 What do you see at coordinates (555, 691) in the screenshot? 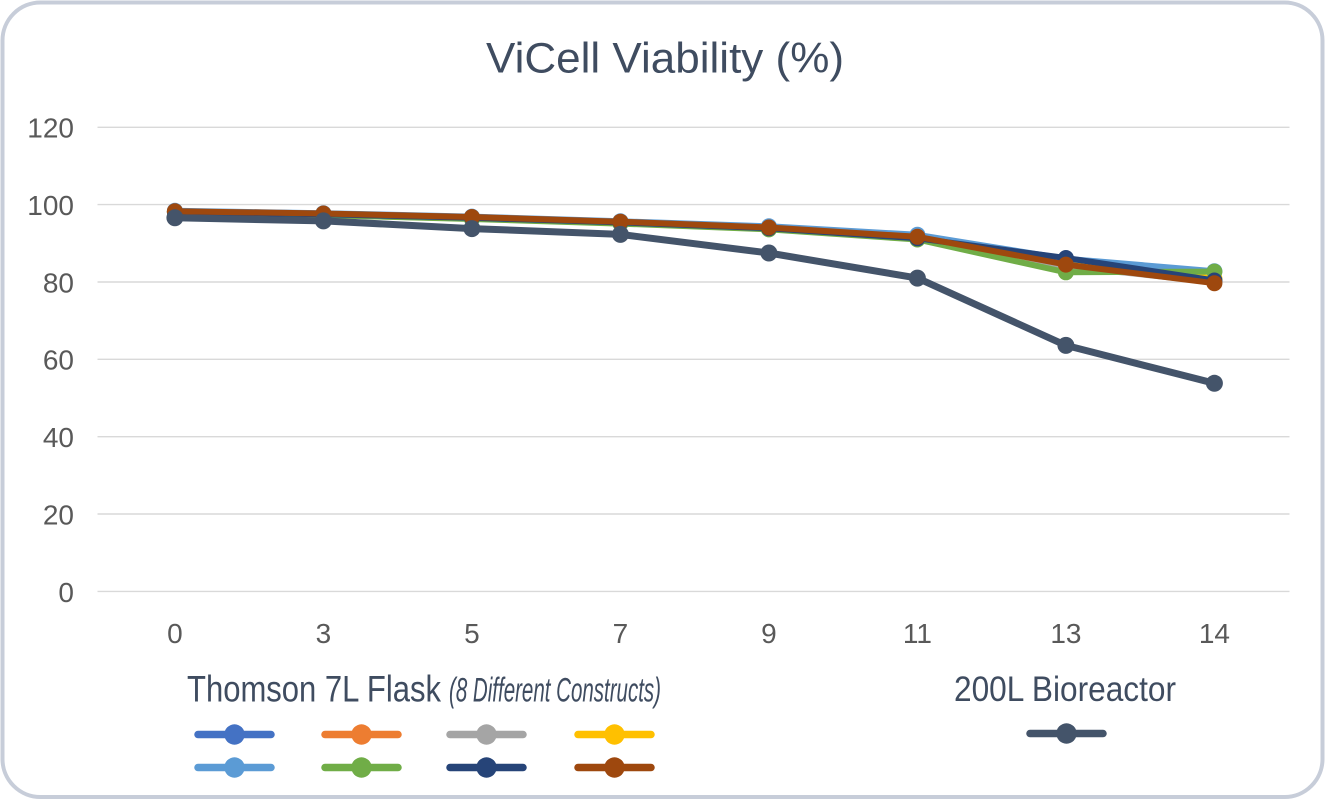
I see `svg-text: (8 Different Constructs)` at bounding box center [555, 691].